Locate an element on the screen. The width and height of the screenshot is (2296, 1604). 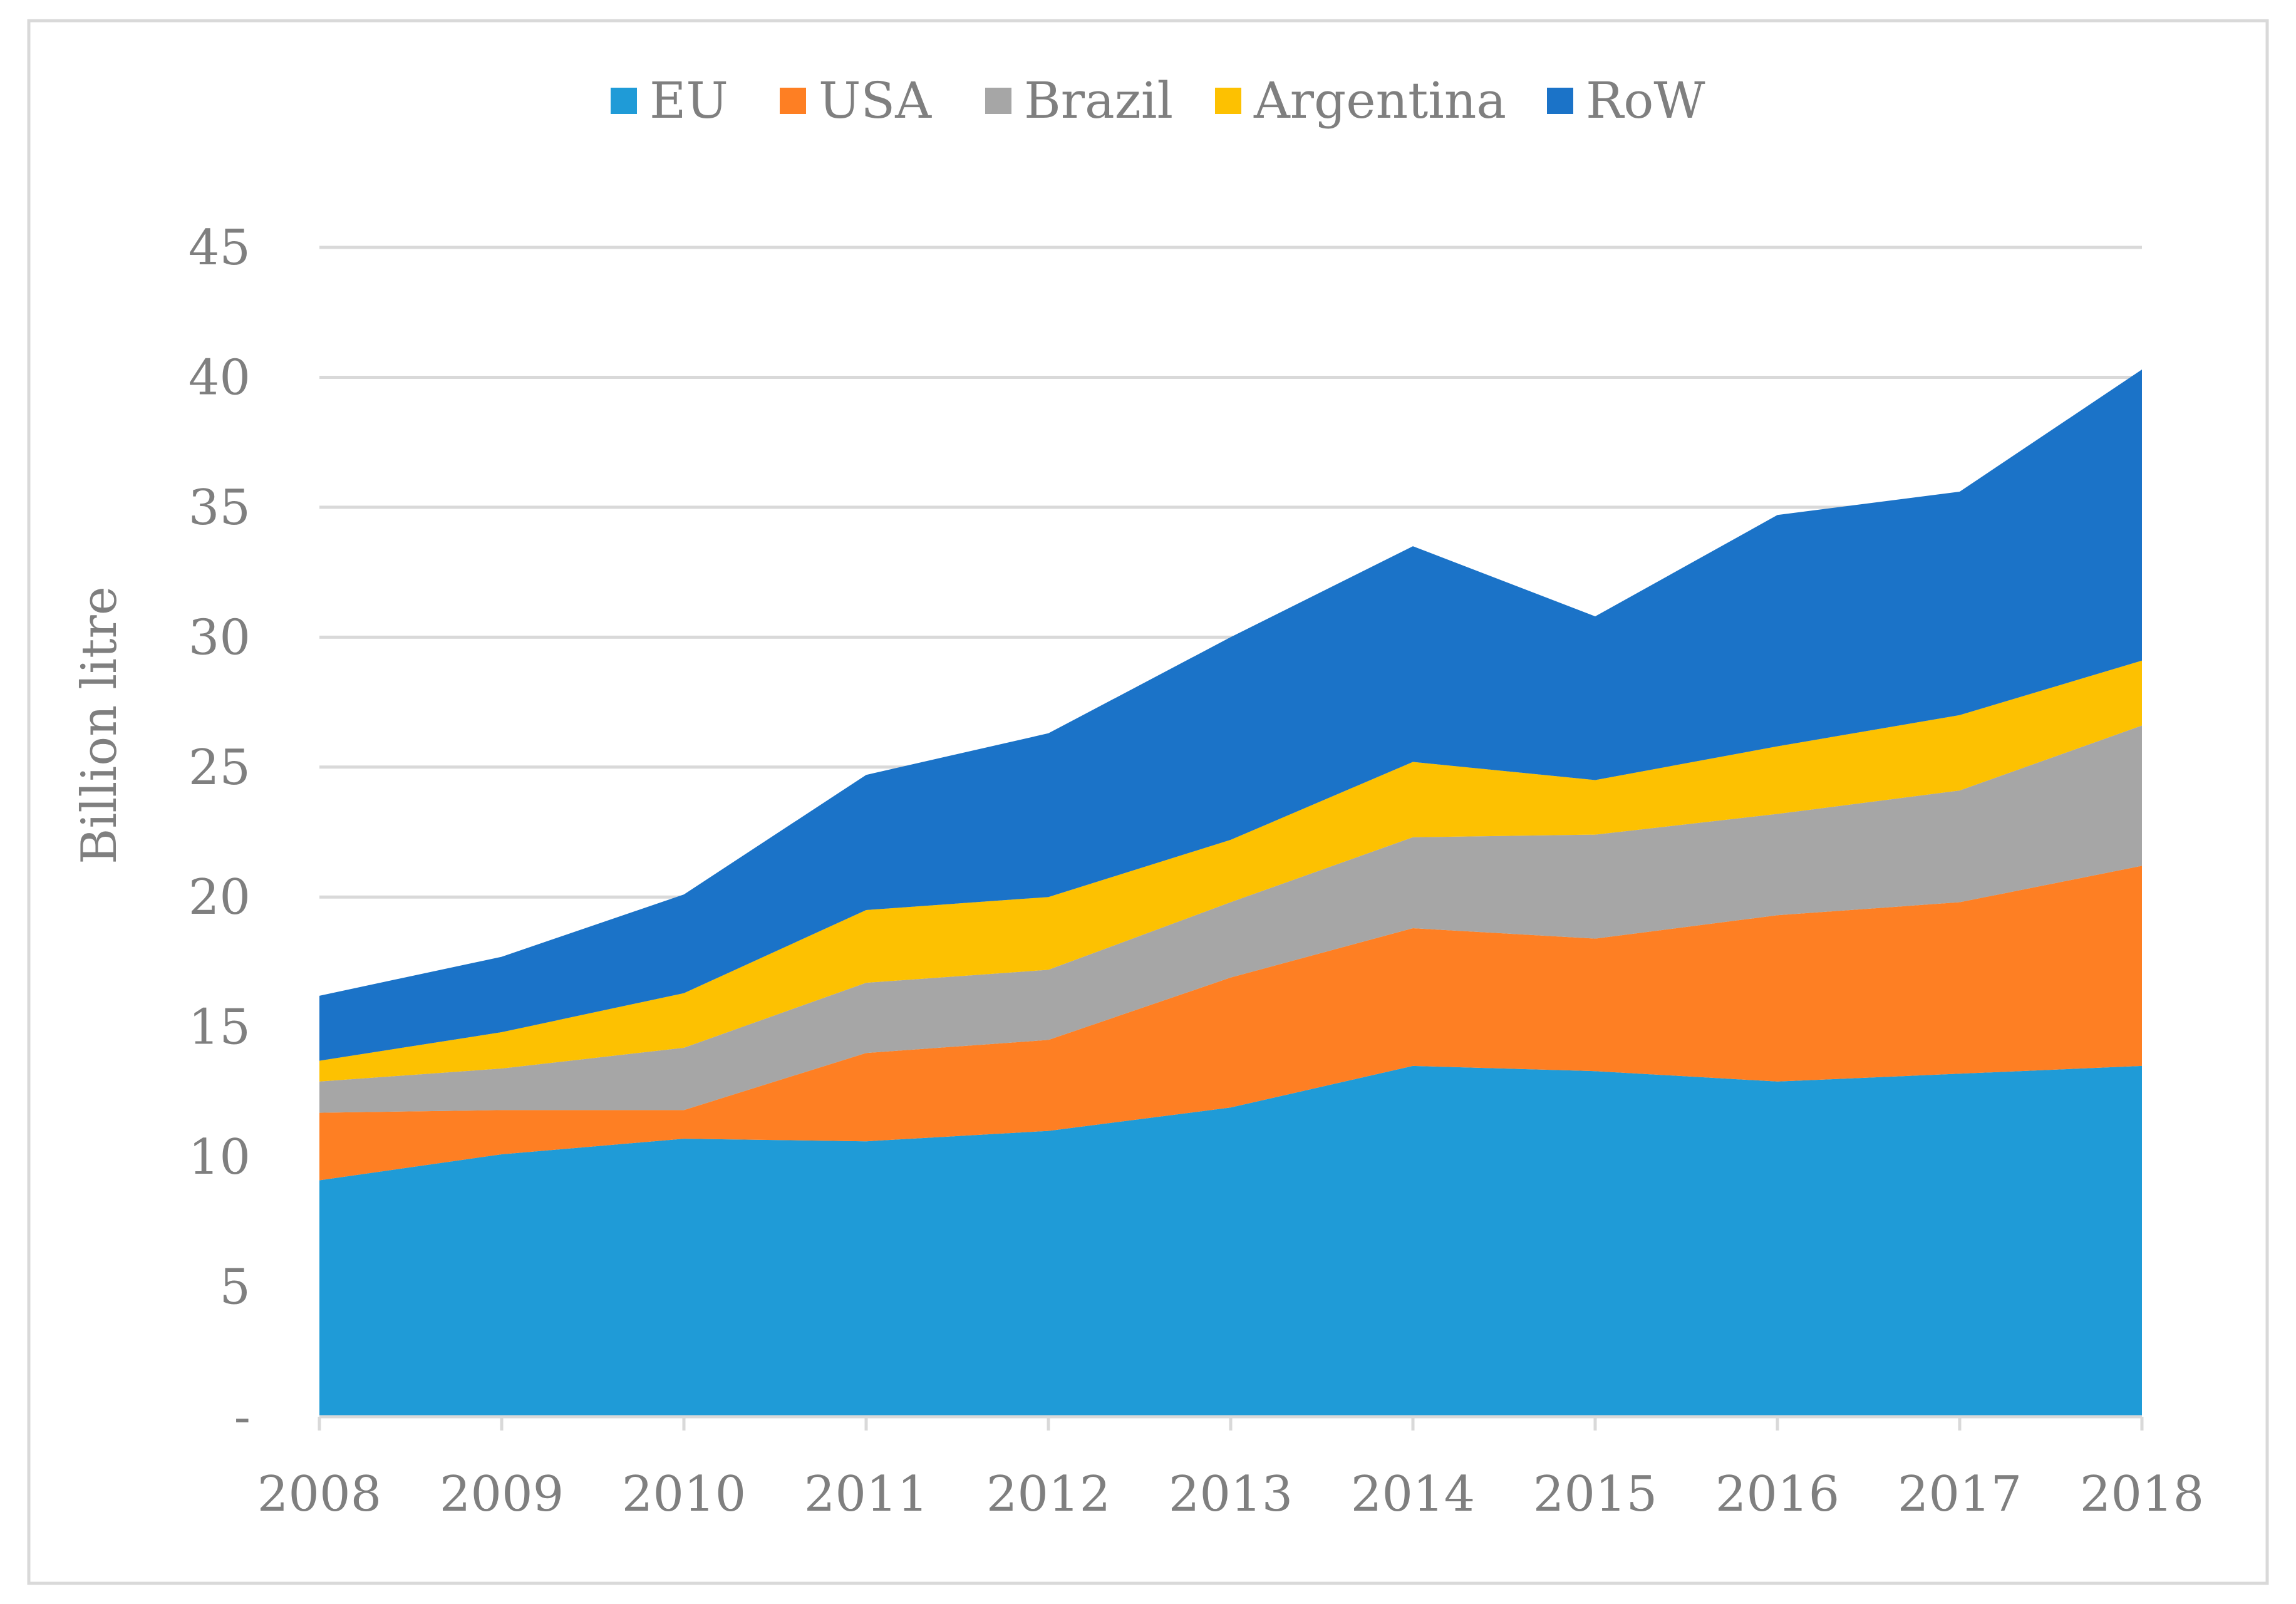
y-tick-label: 20 is located at coordinates (220, 898).